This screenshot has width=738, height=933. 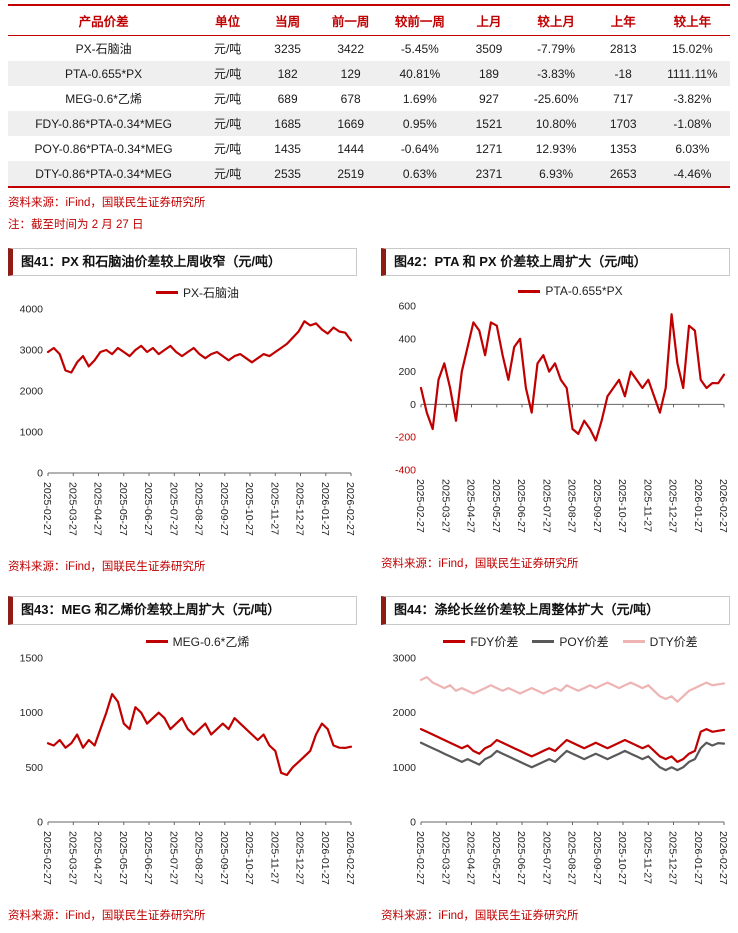 I want to click on x-tick-label: 2025-07-27, so click(x=546, y=858).